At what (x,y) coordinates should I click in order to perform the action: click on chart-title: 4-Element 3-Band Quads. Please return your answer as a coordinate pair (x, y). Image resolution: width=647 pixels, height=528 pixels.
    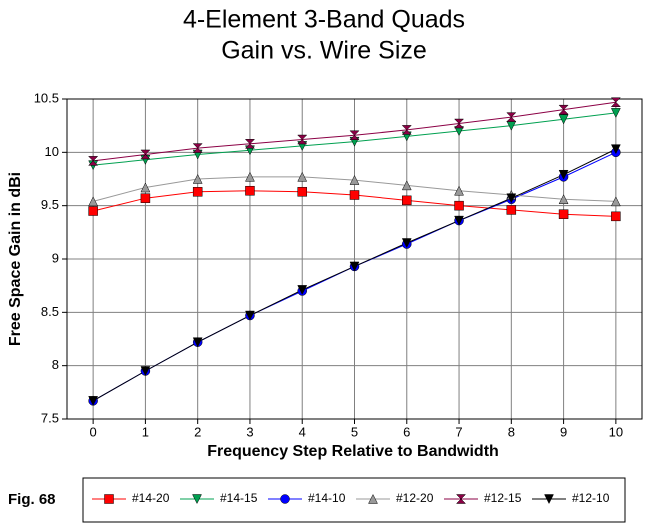
    Looking at the image, I should click on (324, 20).